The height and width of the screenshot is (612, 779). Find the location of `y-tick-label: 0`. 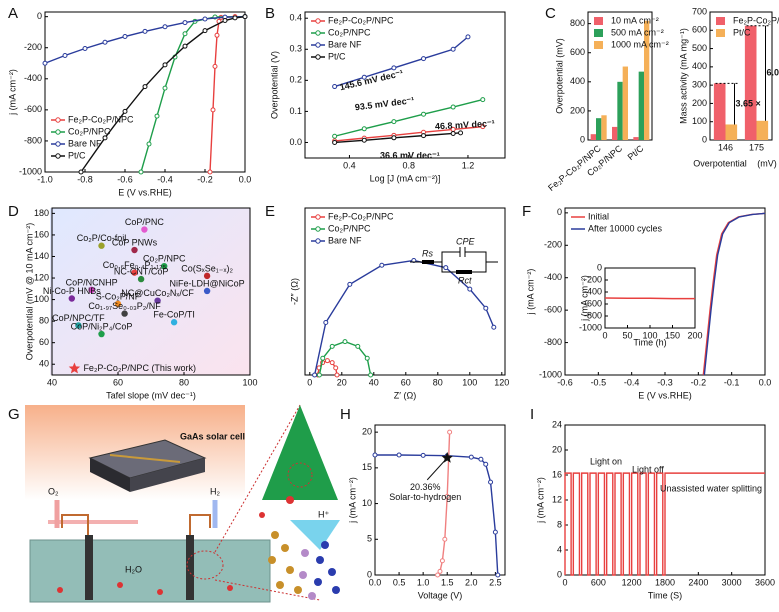

y-tick-label: 0 is located at coordinates (582, 139).